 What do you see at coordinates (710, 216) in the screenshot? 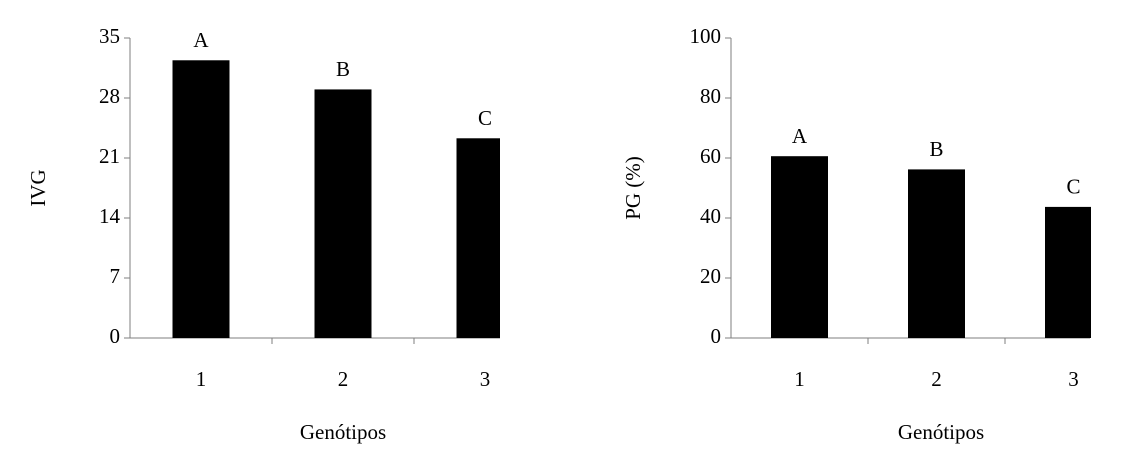
I see `y-tick-label: 40` at bounding box center [710, 216].